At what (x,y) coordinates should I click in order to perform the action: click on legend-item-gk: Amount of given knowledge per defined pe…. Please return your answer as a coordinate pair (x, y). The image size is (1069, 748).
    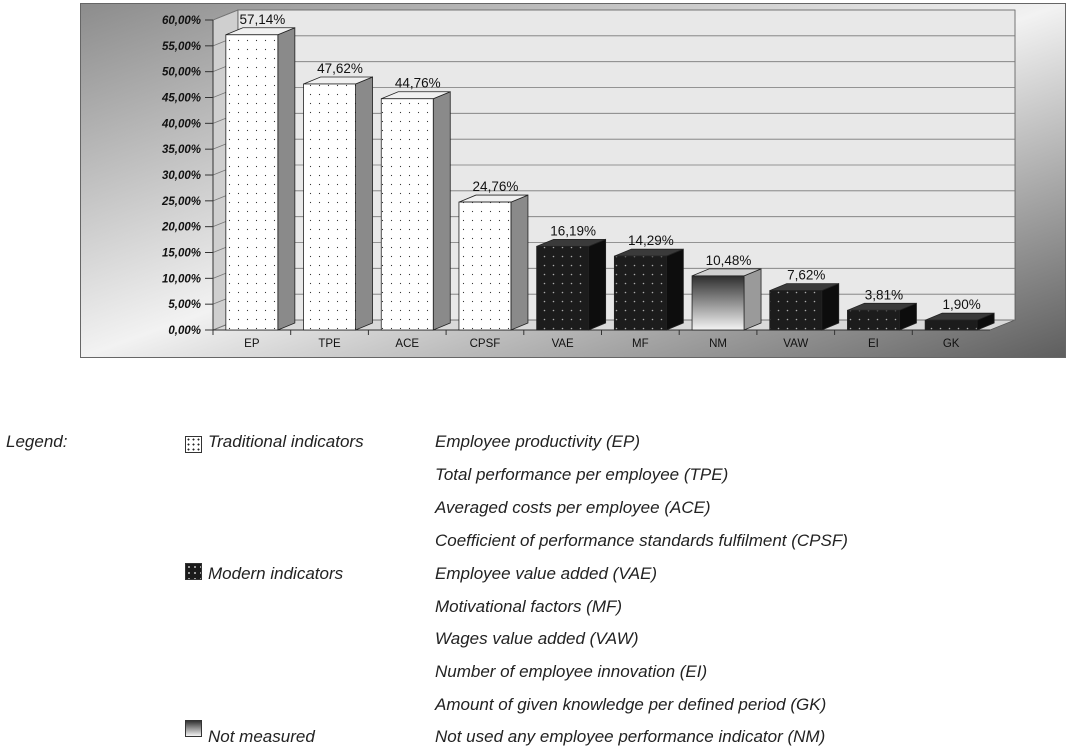
    Looking at the image, I should click on (631, 704).